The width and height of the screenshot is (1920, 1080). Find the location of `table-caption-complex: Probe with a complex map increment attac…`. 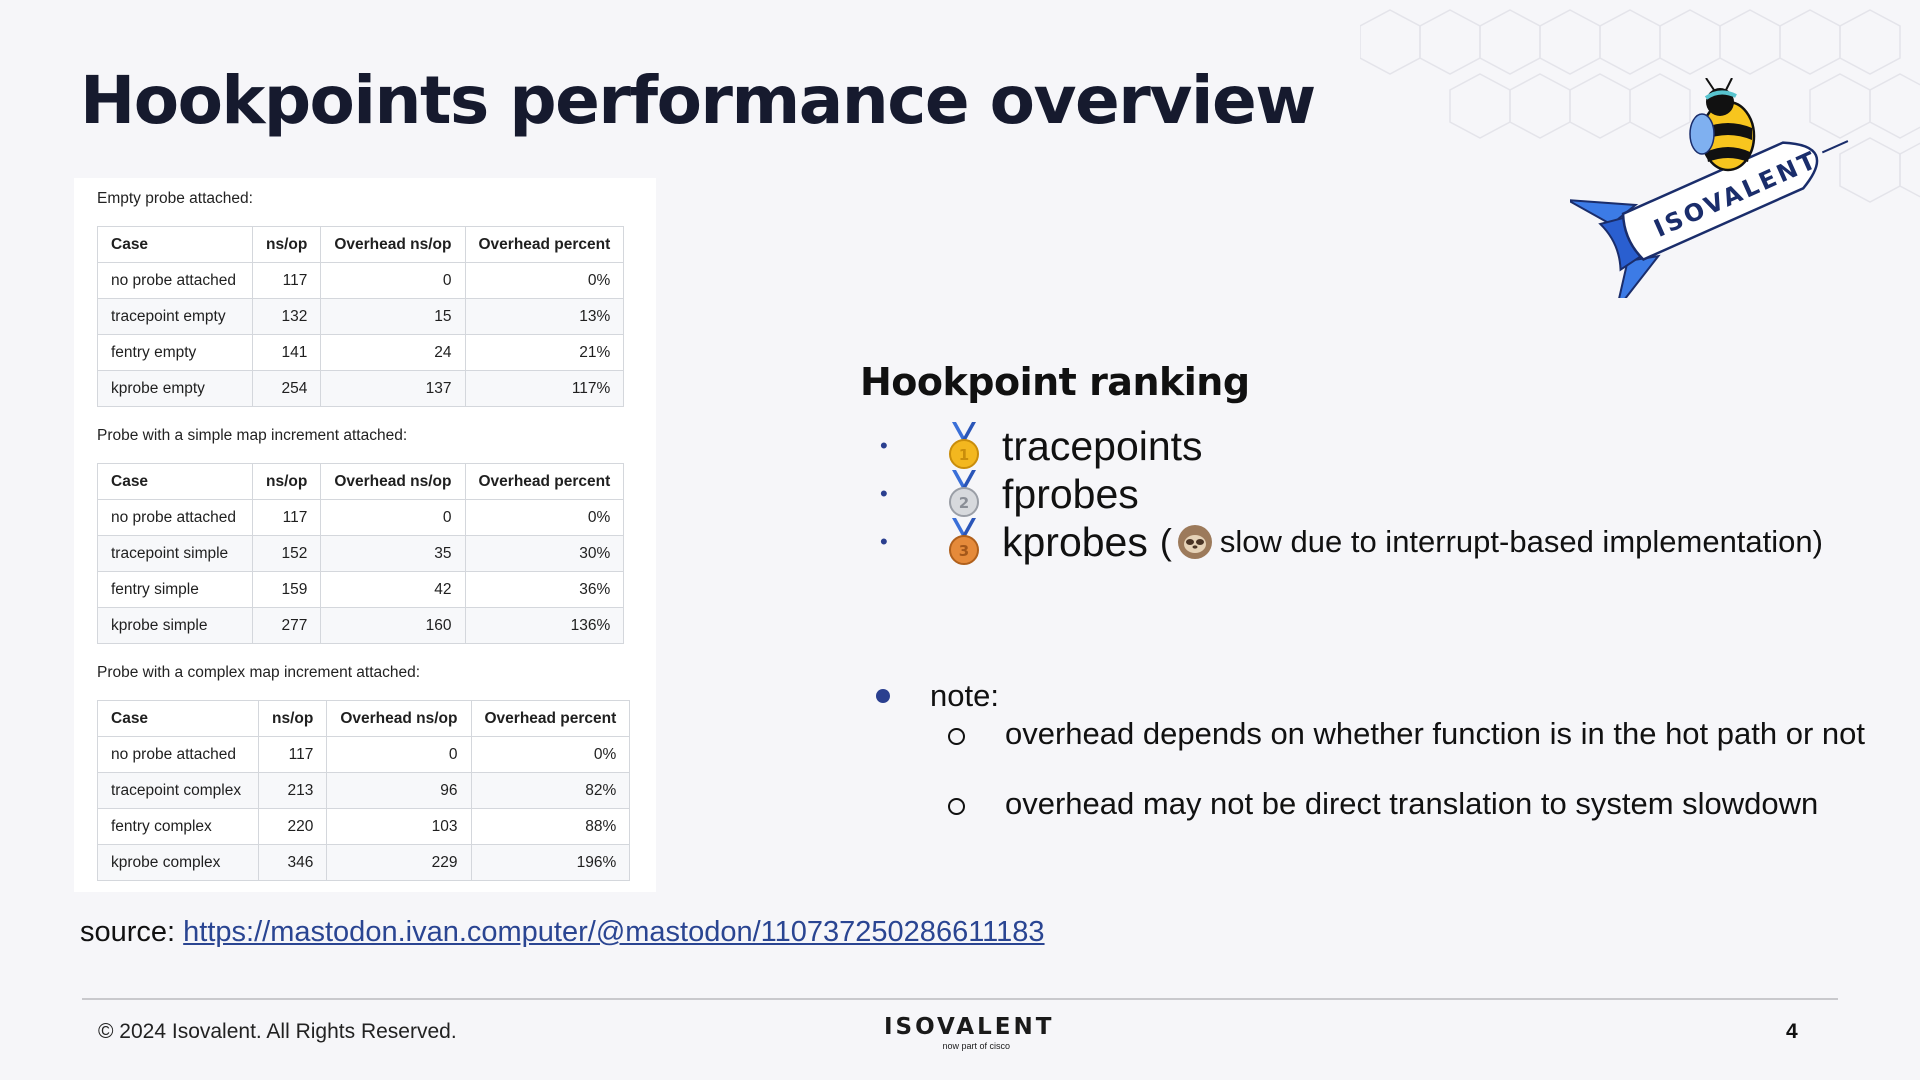

table-caption-complex: Probe with a complex map increment attac… is located at coordinates (259, 672).